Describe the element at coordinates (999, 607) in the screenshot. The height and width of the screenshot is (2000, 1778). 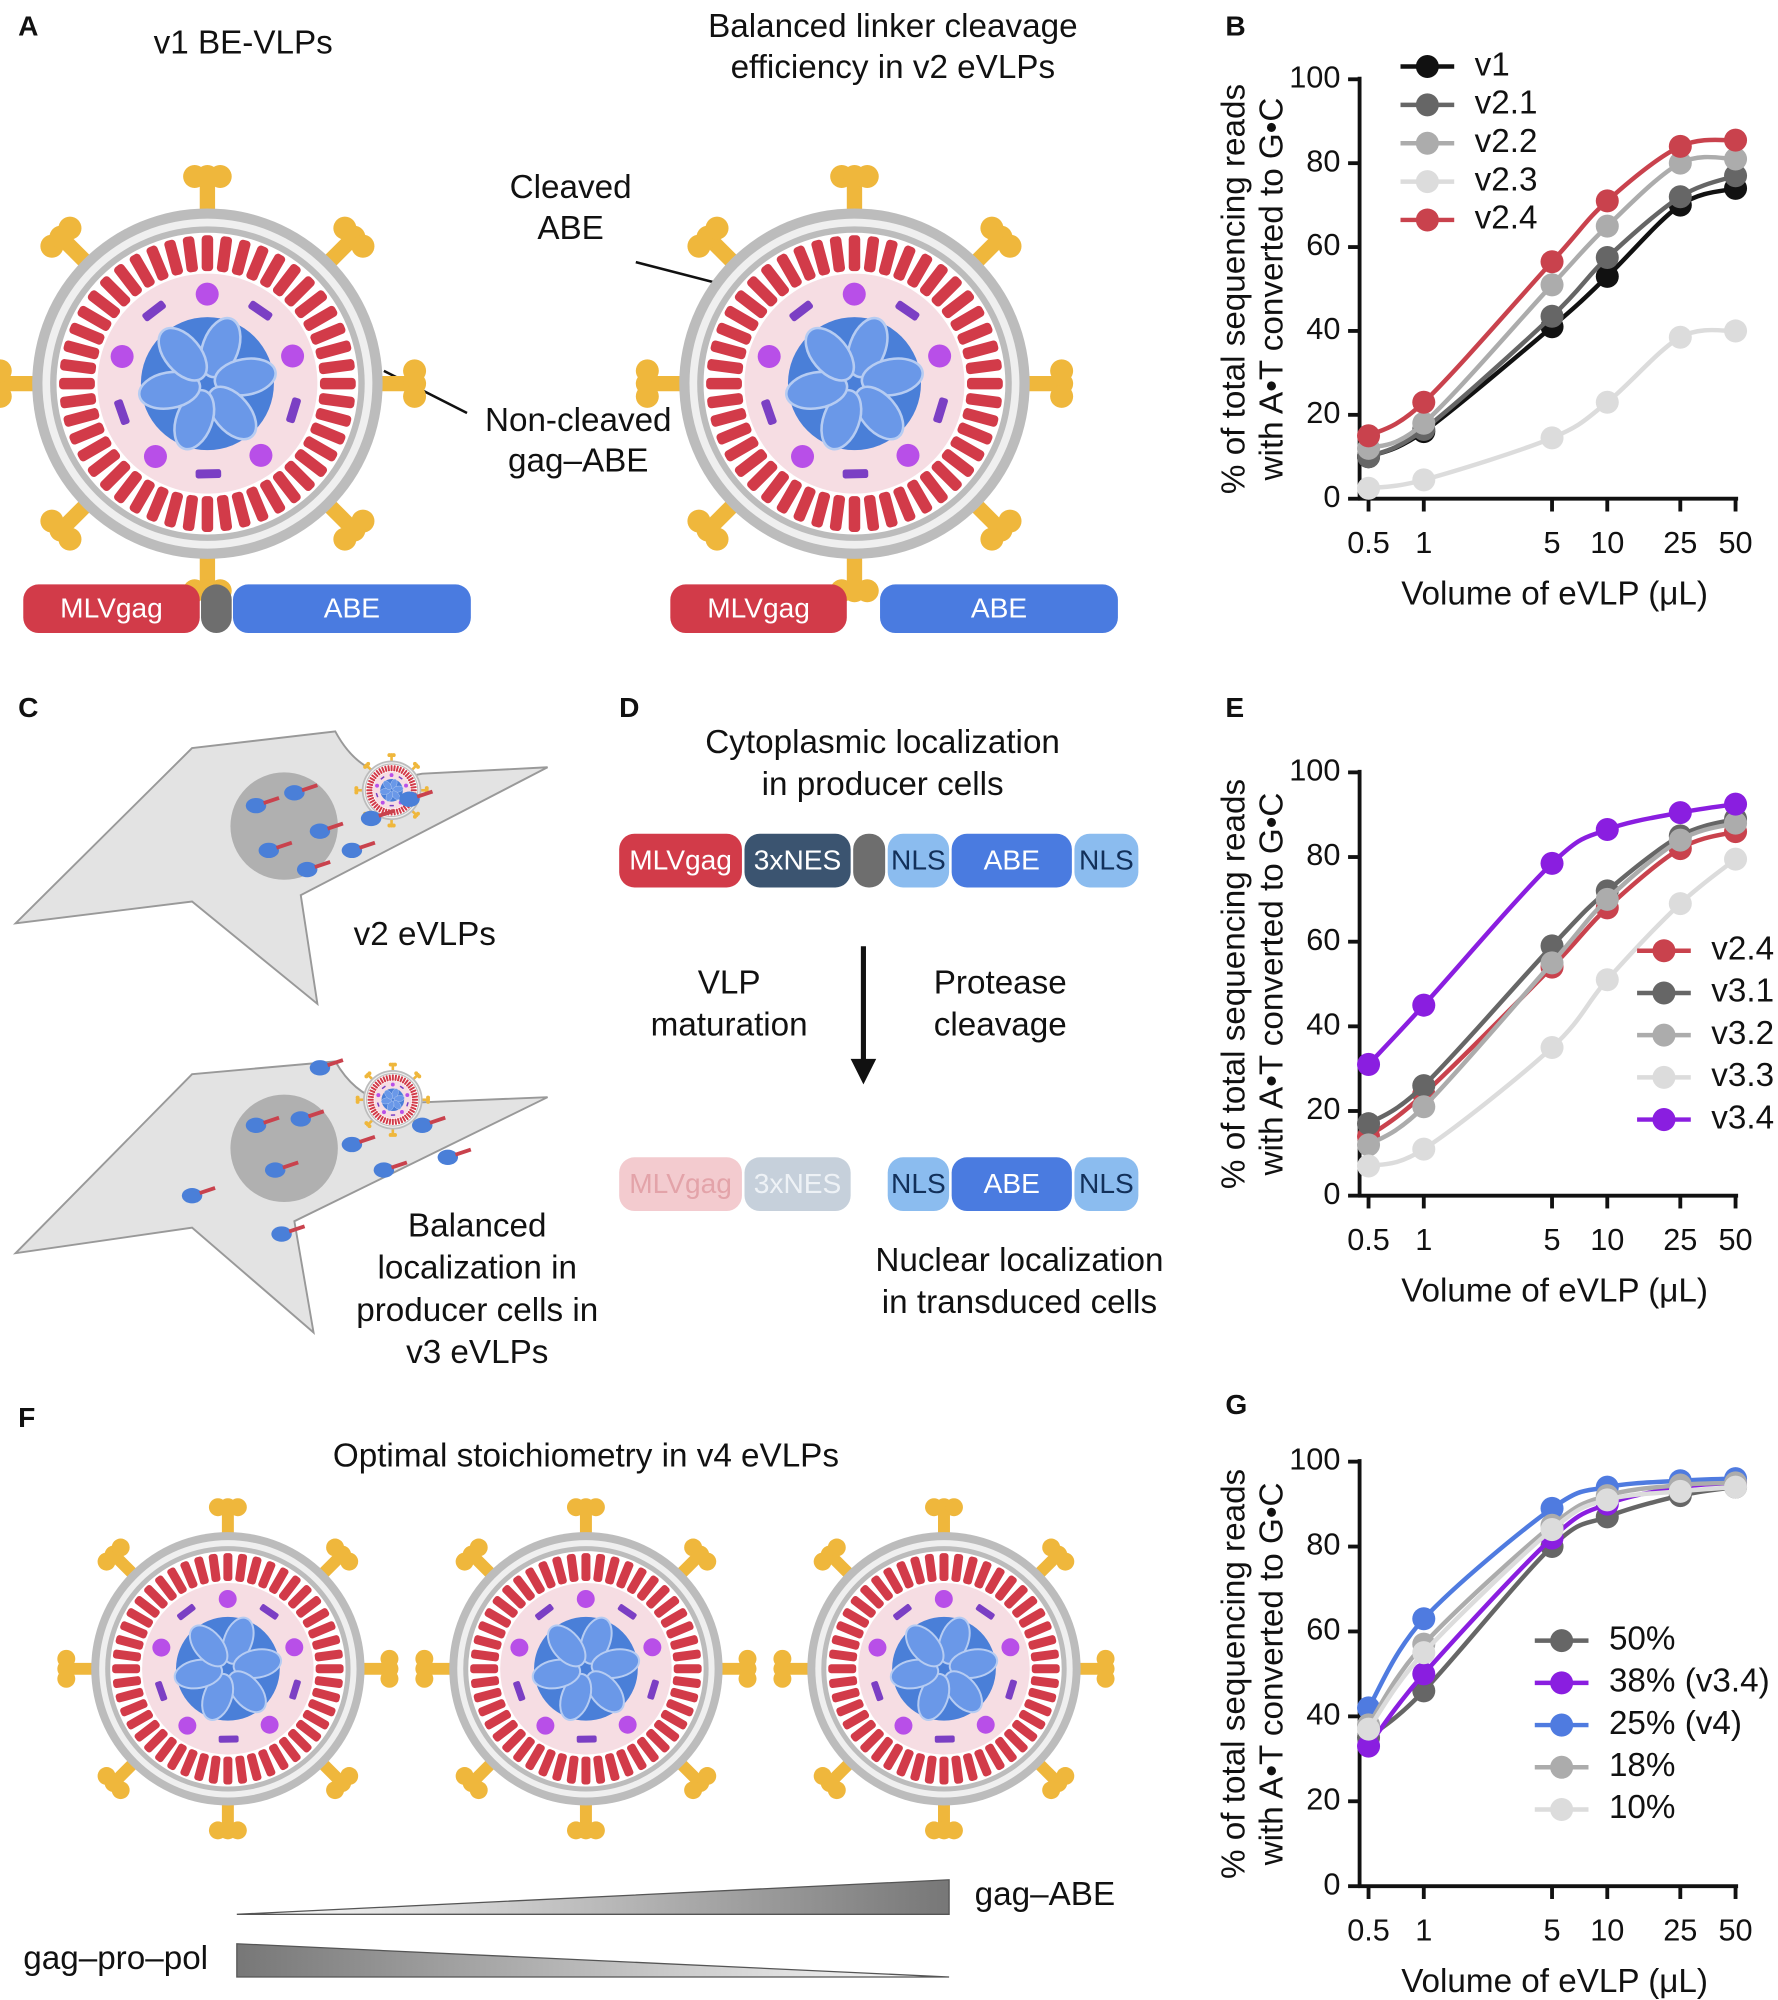
I see `domain-label: ABE` at that location.